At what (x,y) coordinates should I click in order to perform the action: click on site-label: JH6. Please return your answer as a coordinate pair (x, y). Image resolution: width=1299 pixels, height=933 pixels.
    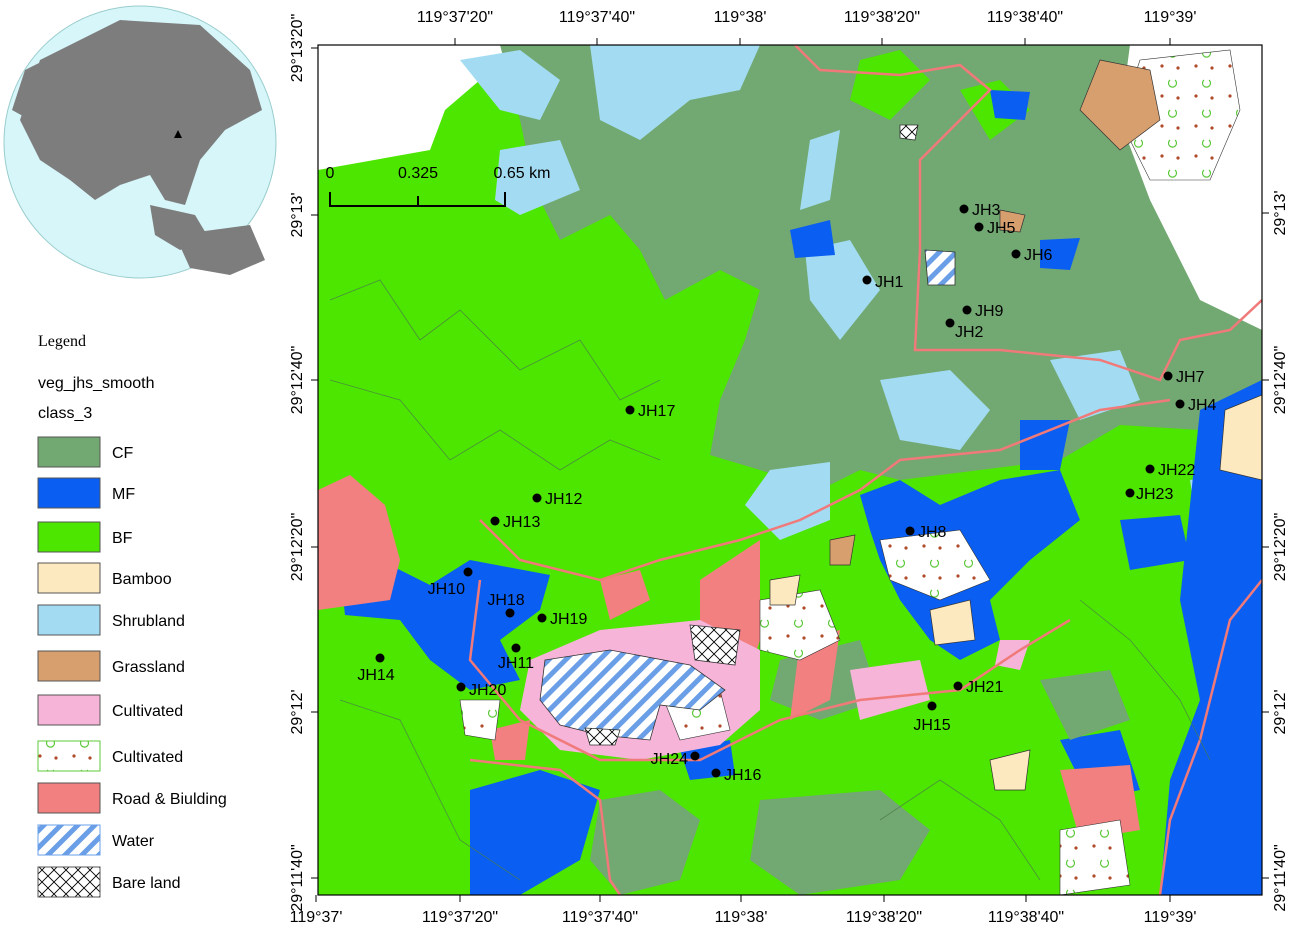
    Looking at the image, I should click on (1038, 255).